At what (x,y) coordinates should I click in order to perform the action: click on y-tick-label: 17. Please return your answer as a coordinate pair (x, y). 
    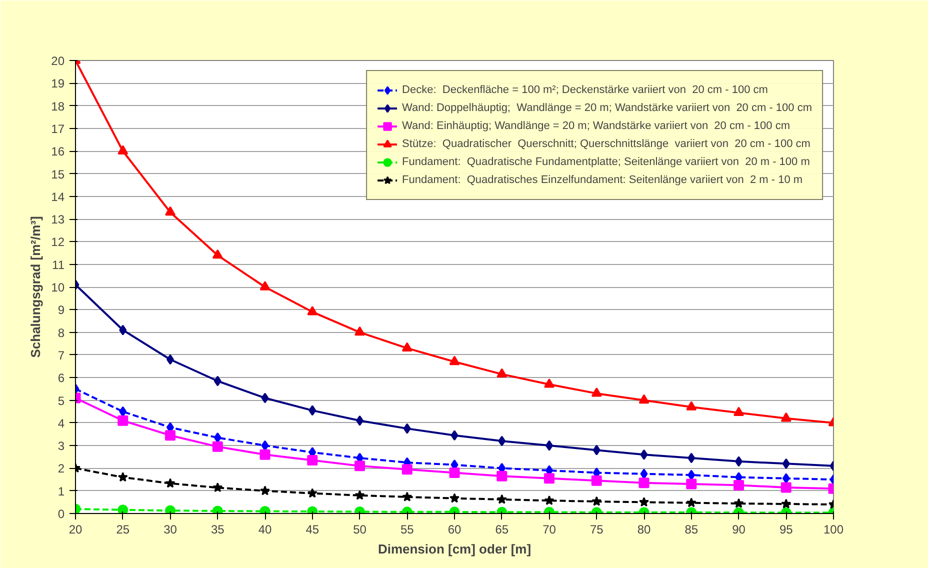
    Looking at the image, I should click on (58, 129).